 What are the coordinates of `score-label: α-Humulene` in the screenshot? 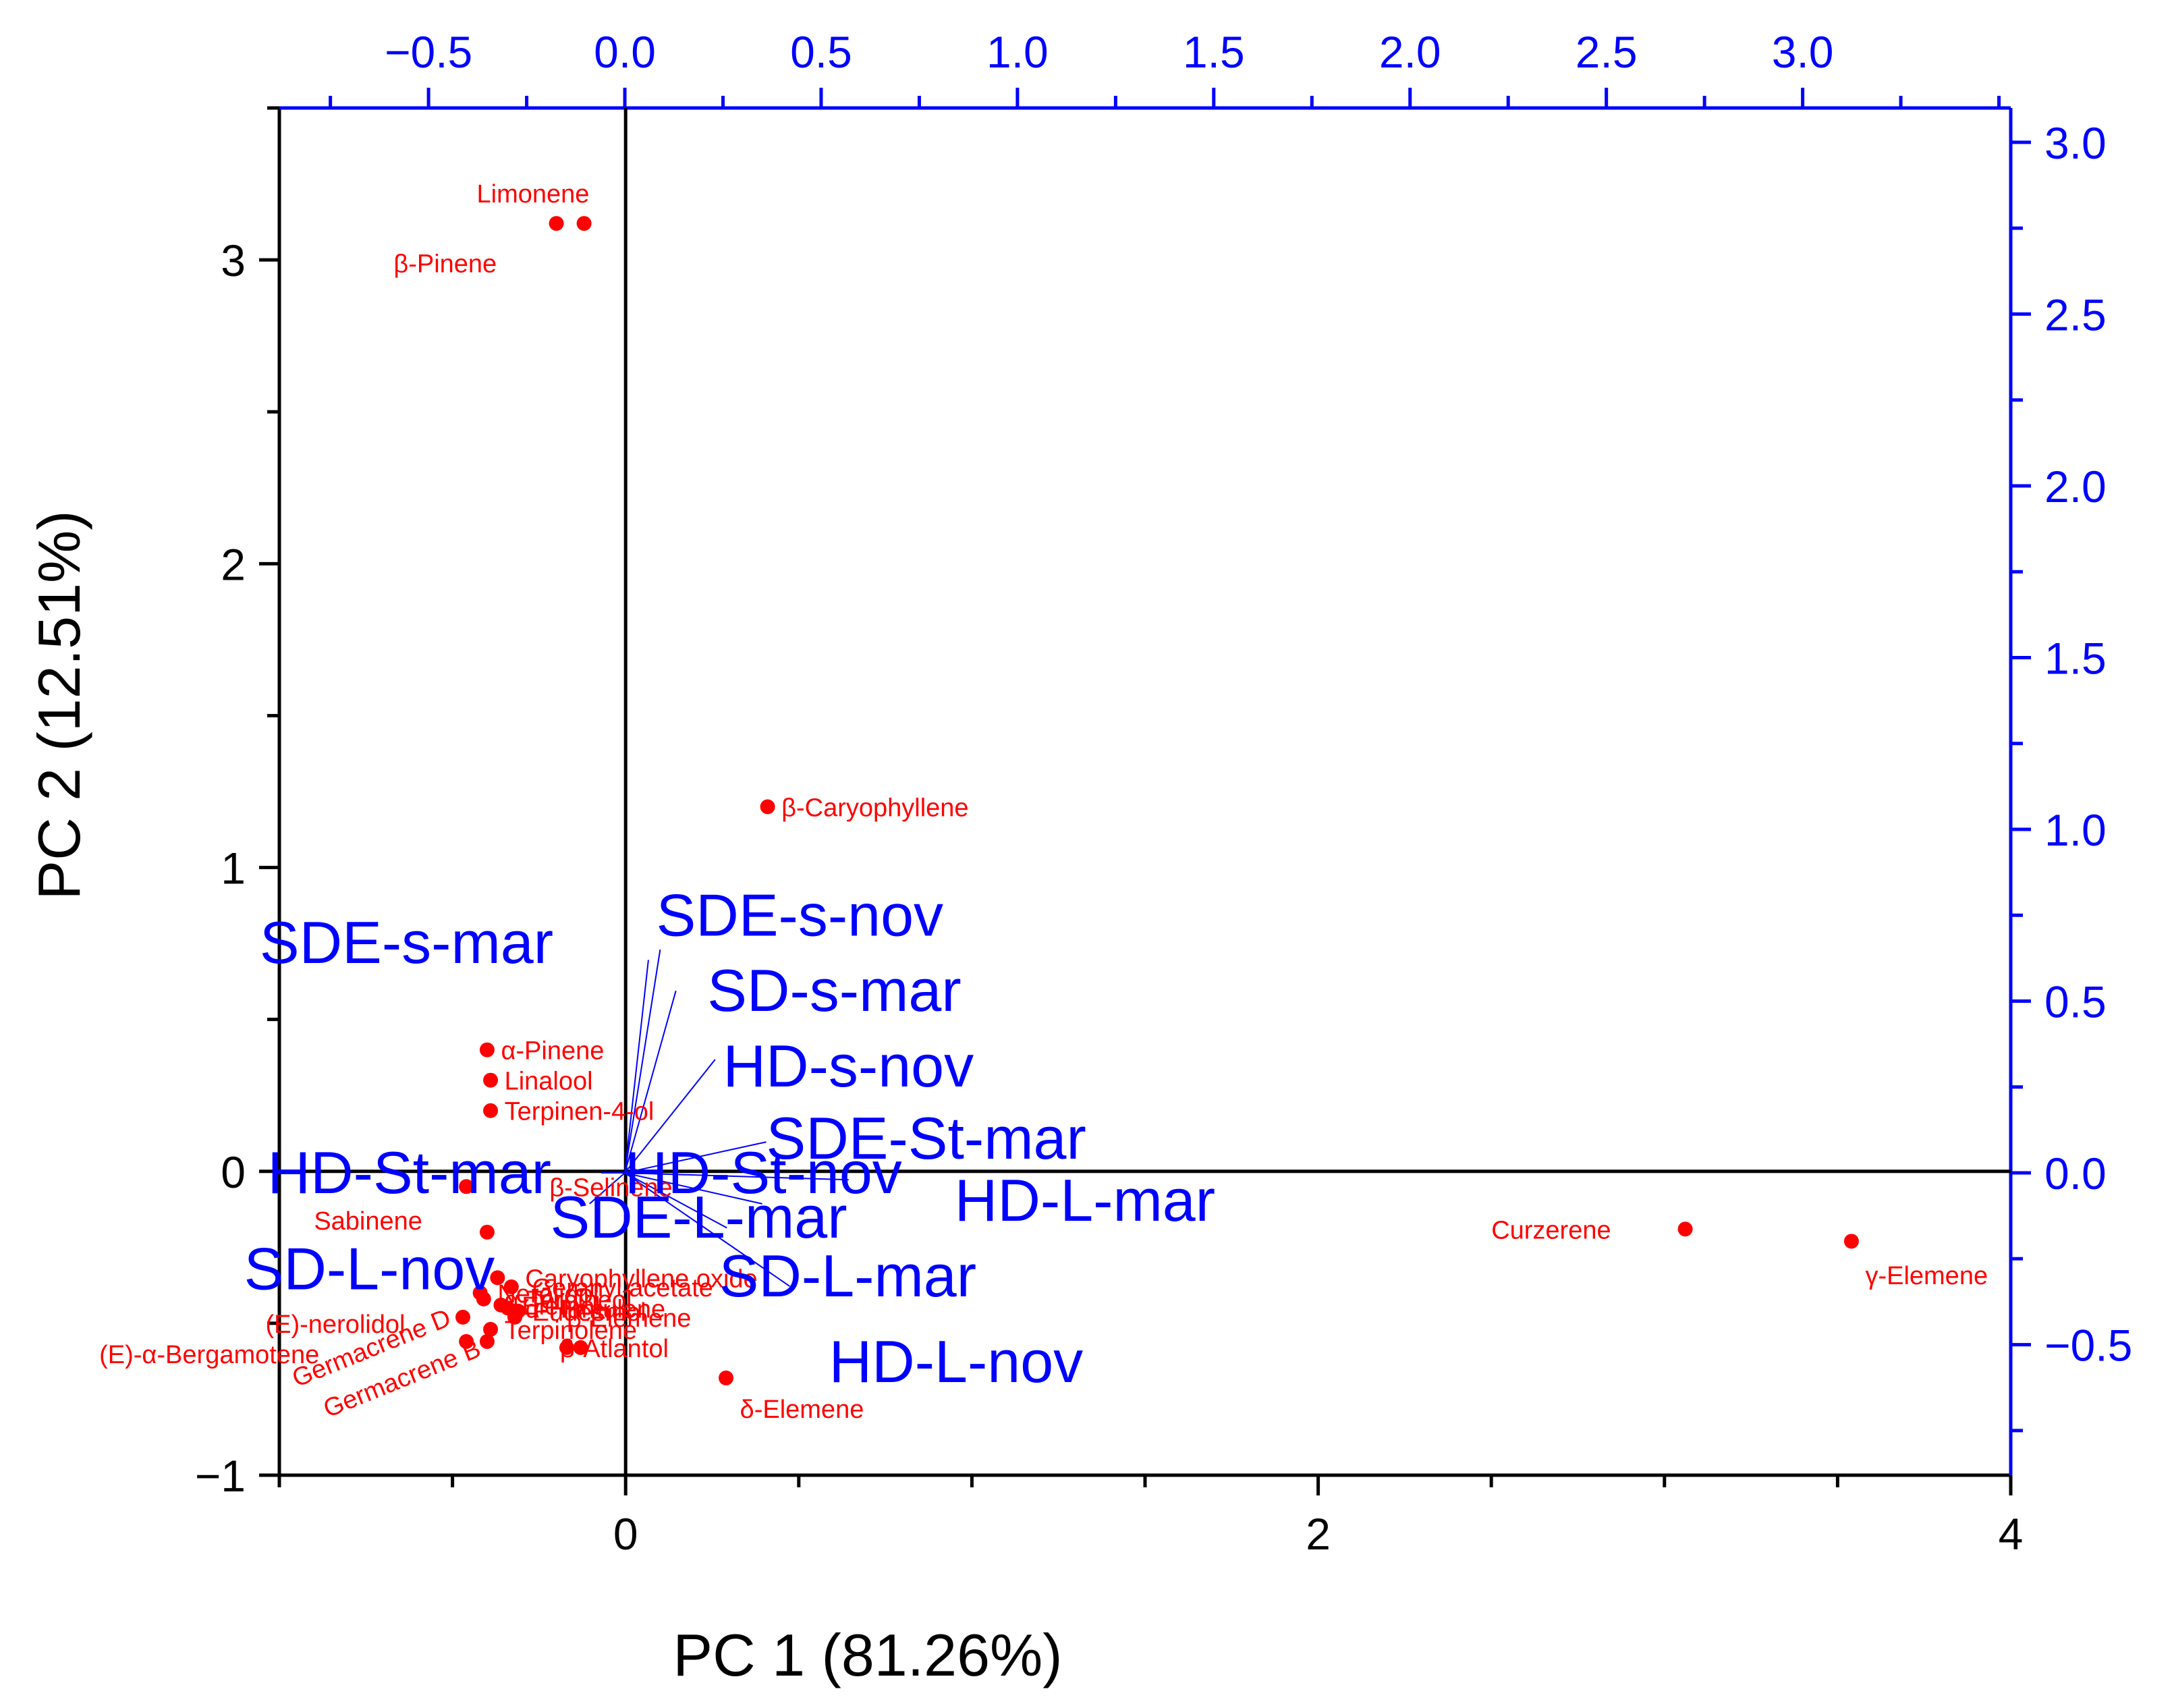 It's located at (595, 1309).